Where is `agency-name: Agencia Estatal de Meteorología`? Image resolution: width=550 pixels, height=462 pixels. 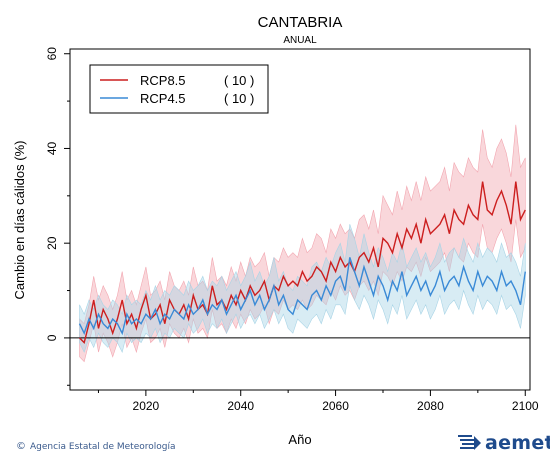 agency-name: Agencia Estatal de Meteorología is located at coordinates (103, 447).